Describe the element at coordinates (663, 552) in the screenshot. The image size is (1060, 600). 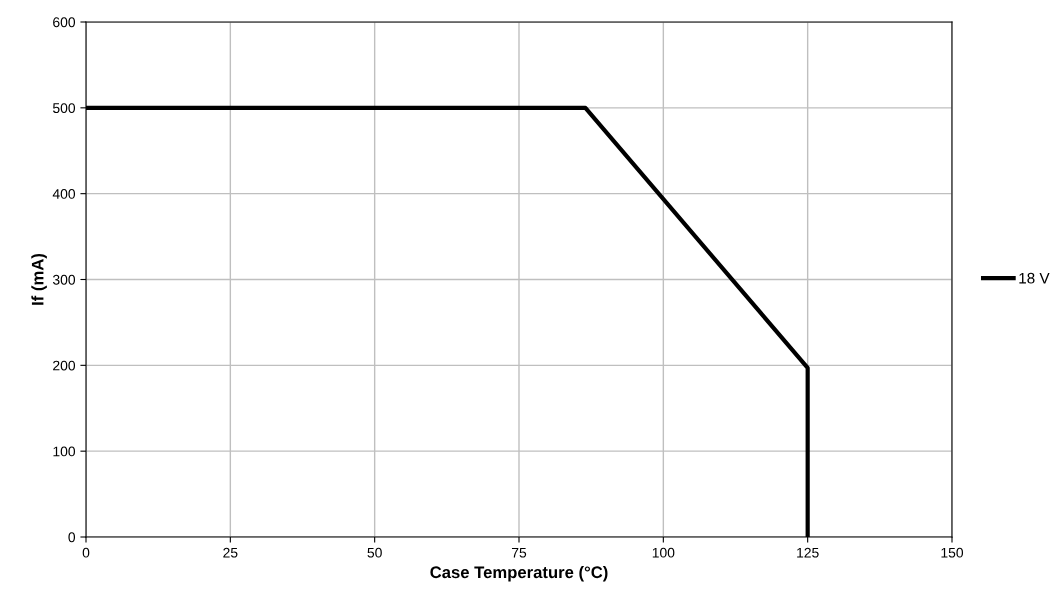
I see `x-tick-label: 100` at that location.